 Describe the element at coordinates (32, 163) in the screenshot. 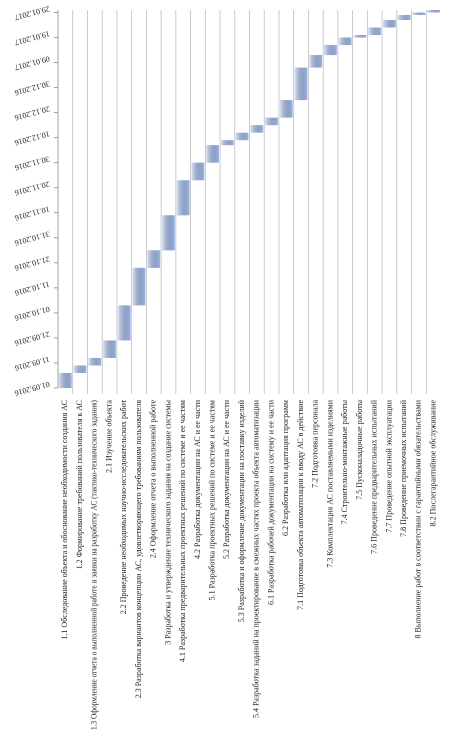

I see `x-tick-label: 30.11.2016` at that location.